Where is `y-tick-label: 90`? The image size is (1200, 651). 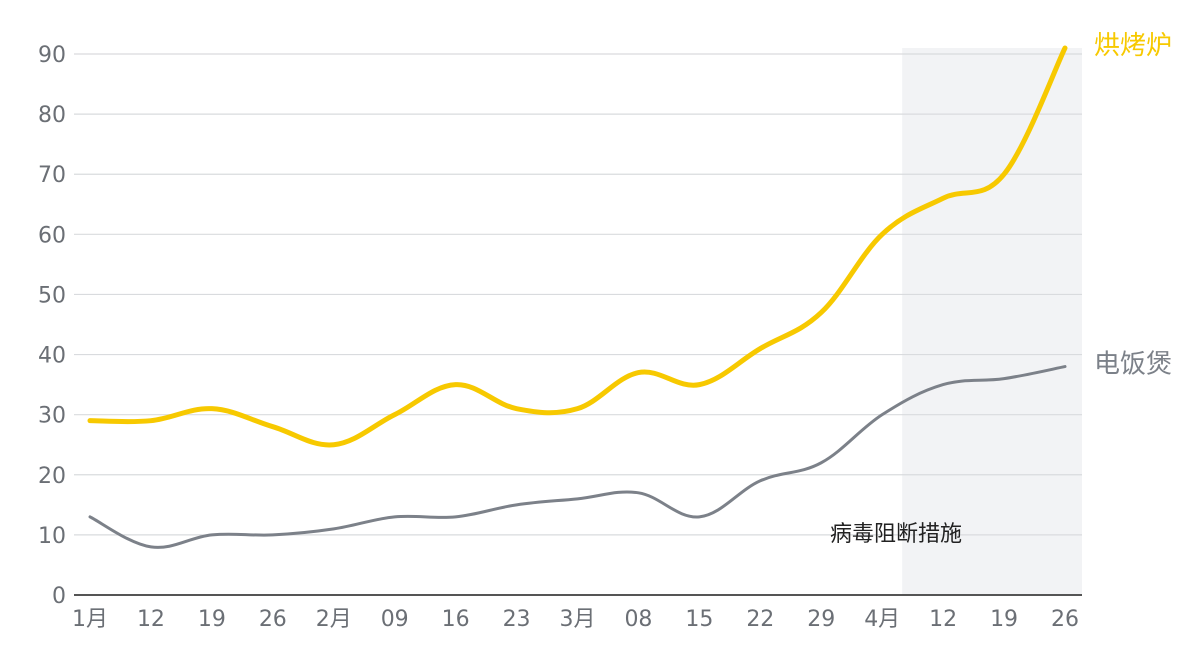
y-tick-label: 90 is located at coordinates (52, 55).